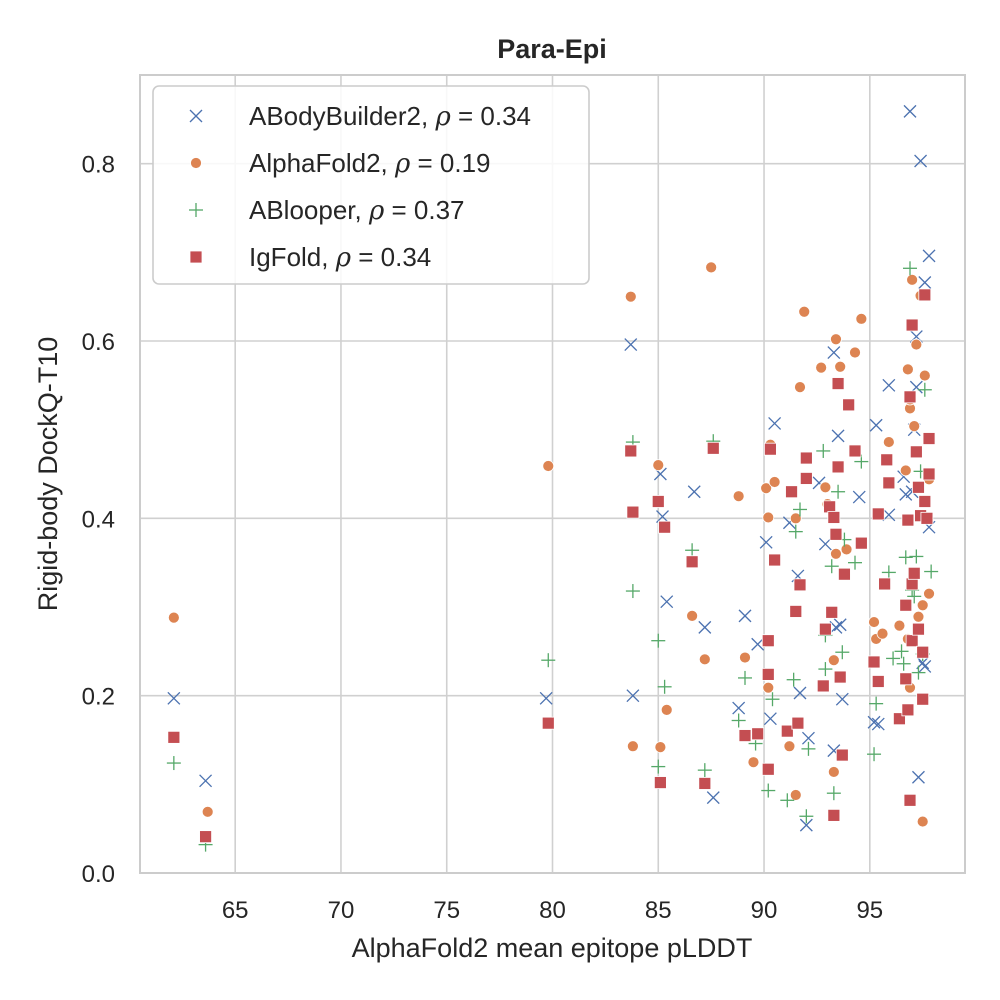 This screenshot has height=1000, width=1000. What do you see at coordinates (360, 116) in the screenshot?
I see `legend-item-abodybuilder2: ABodyBuilder2, ρ = 0.34` at bounding box center [360, 116].